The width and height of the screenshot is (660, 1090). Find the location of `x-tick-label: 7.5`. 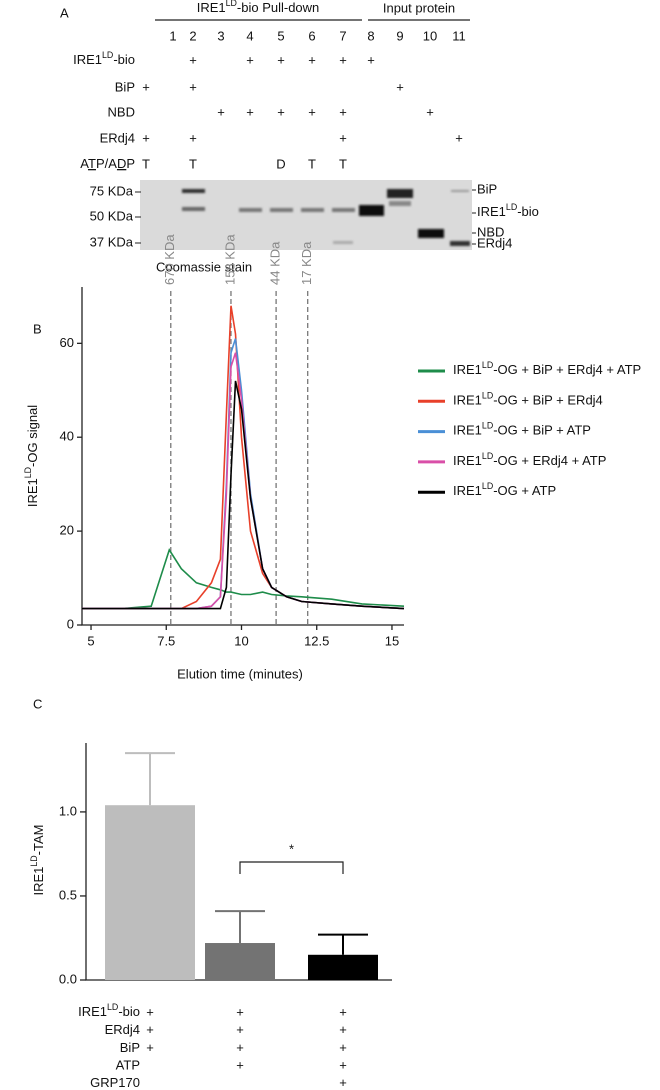

x-tick-label: 7.5 is located at coordinates (166, 640).